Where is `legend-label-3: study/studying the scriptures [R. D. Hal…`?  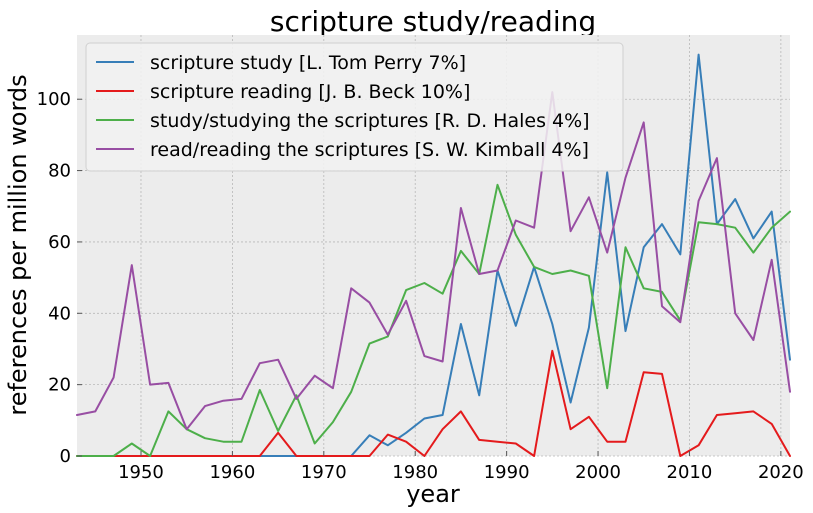 legend-label-3: study/studying the scriptures [R. D. Hal… is located at coordinates (370, 121).